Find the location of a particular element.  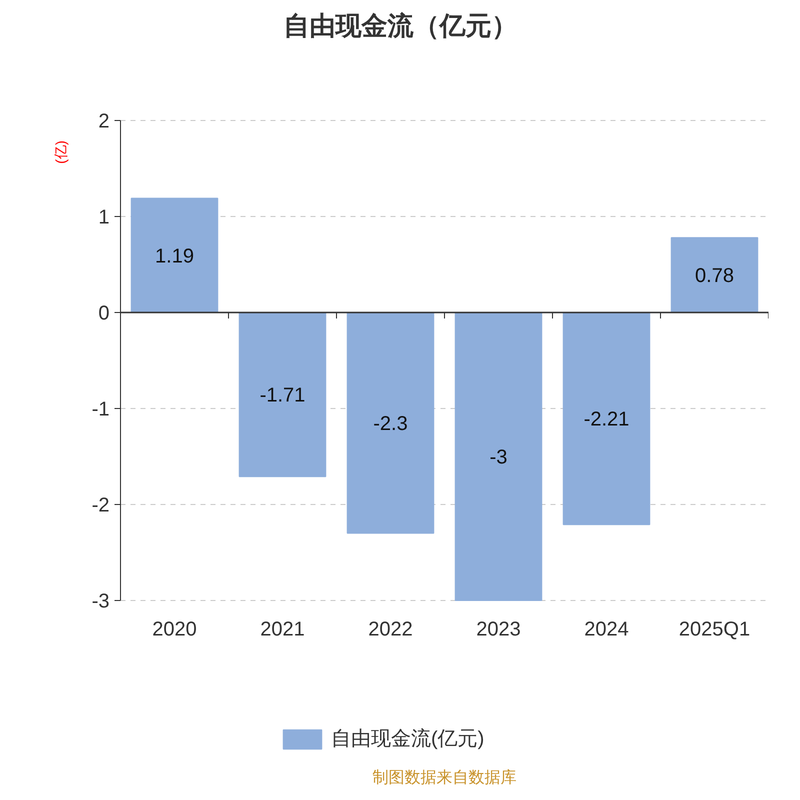

x-tick-label: 2025Q1 is located at coordinates (714, 629).